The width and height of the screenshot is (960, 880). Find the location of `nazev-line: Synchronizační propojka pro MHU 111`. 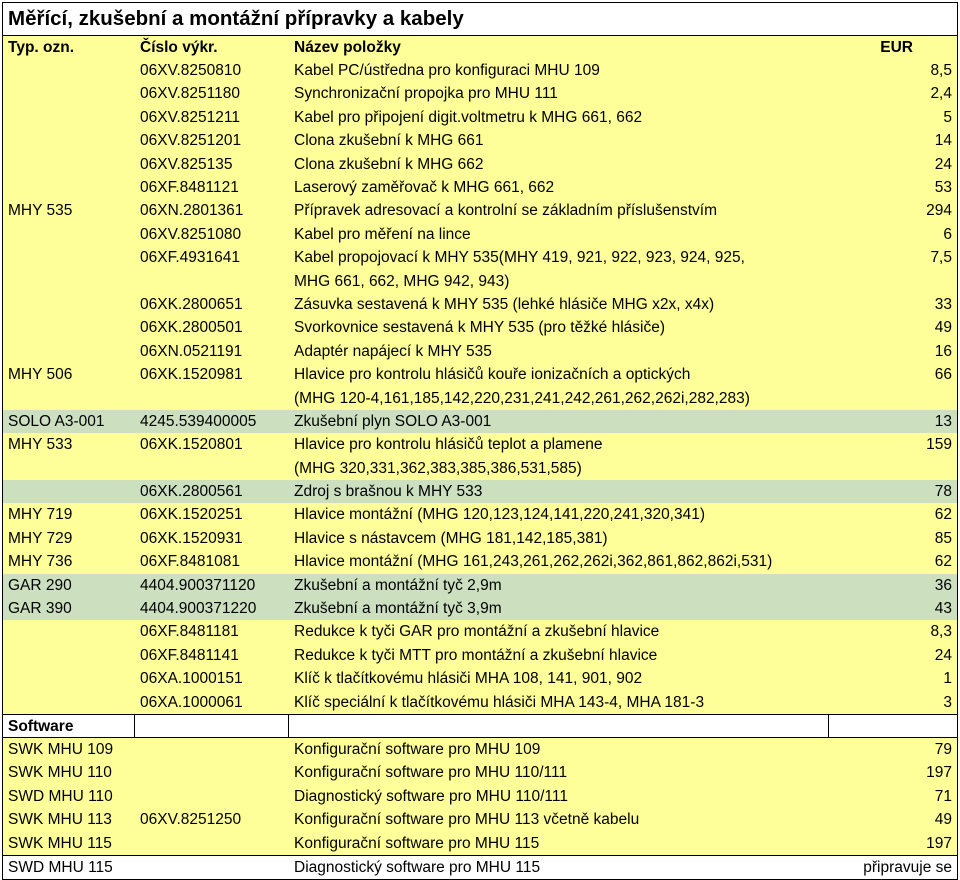

nazev-line: Synchronizační propojka pro MHU 111 is located at coordinates (426, 94).